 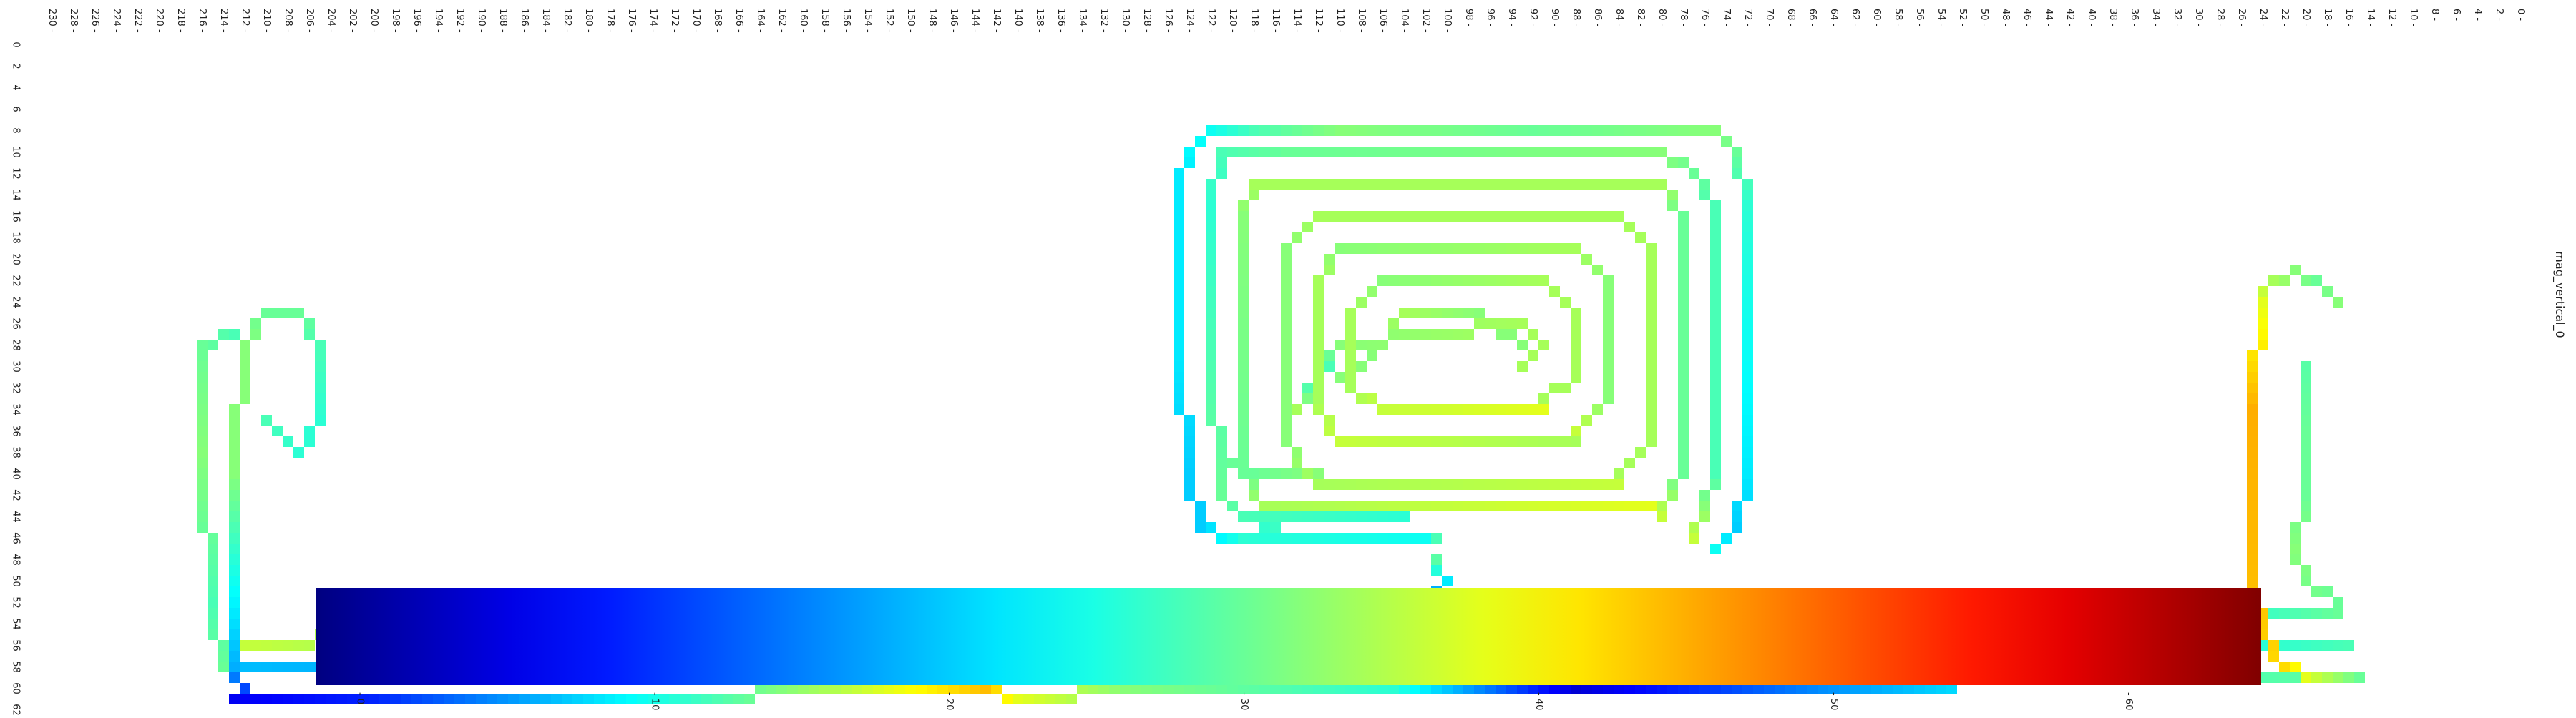 I want to click on y-tick-label: 10, so click(x=16, y=152).